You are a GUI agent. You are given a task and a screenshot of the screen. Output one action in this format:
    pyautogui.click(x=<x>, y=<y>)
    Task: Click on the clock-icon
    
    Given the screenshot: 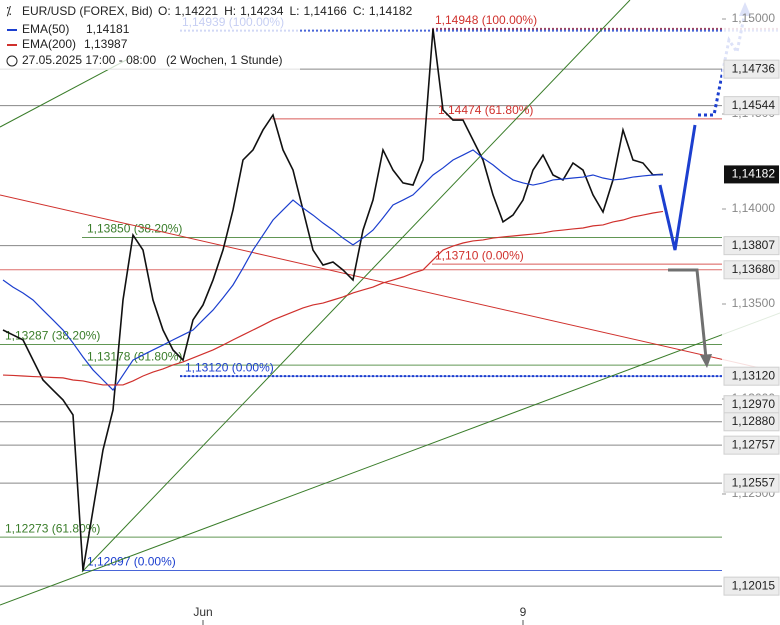 What is the action you would take?
    pyautogui.click(x=12, y=61)
    